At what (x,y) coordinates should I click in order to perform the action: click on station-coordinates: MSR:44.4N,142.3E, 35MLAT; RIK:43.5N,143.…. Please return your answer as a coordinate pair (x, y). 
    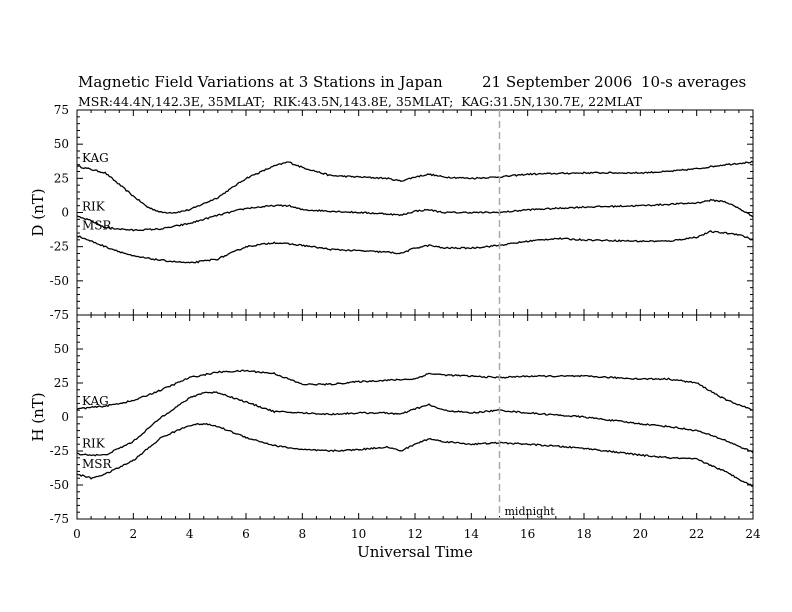
    Looking at the image, I should click on (360, 101).